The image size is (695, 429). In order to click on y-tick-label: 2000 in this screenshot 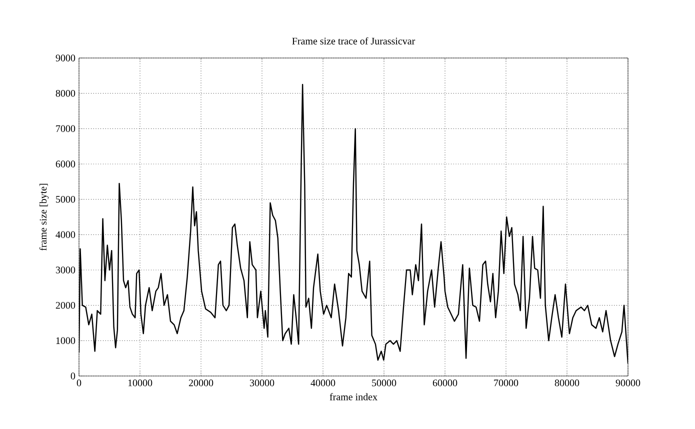, I will do `click(66, 305)`.